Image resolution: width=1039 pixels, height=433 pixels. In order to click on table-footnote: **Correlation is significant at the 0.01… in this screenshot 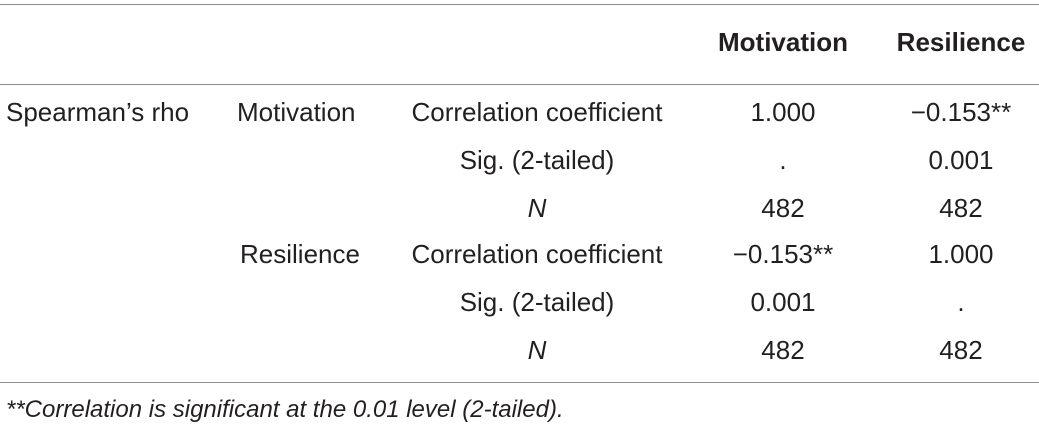, I will do `click(285, 409)`.